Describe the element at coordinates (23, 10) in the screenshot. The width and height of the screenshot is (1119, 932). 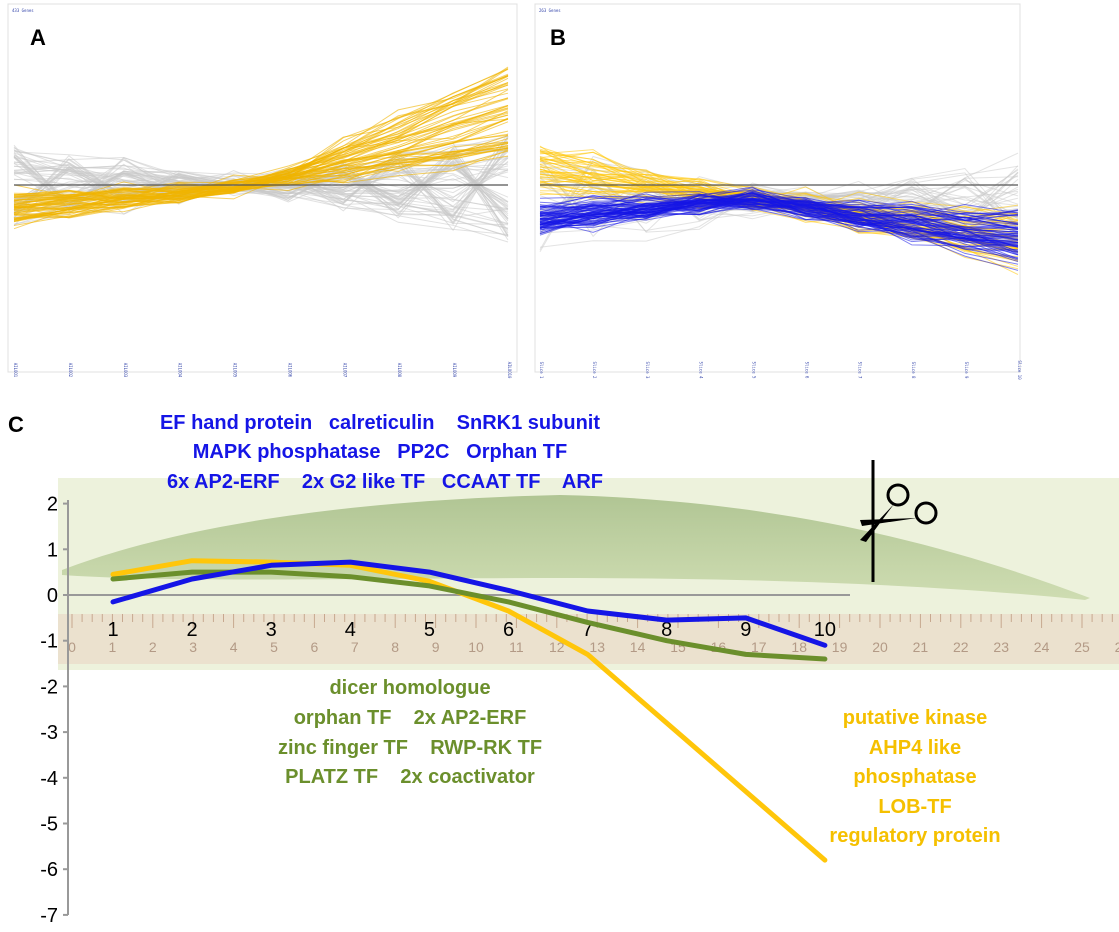
I see `panel-a-header: 433 Genes` at that location.